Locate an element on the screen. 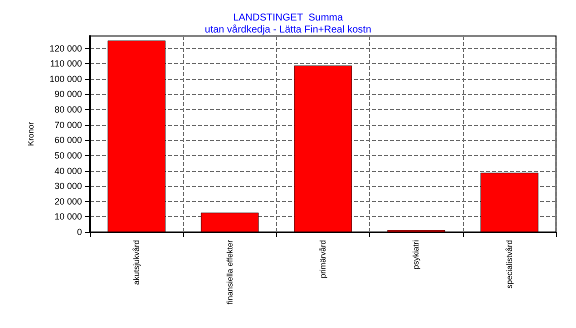 This screenshot has width=576, height=328. x-tick-label: akutsjukvård is located at coordinates (137, 262).